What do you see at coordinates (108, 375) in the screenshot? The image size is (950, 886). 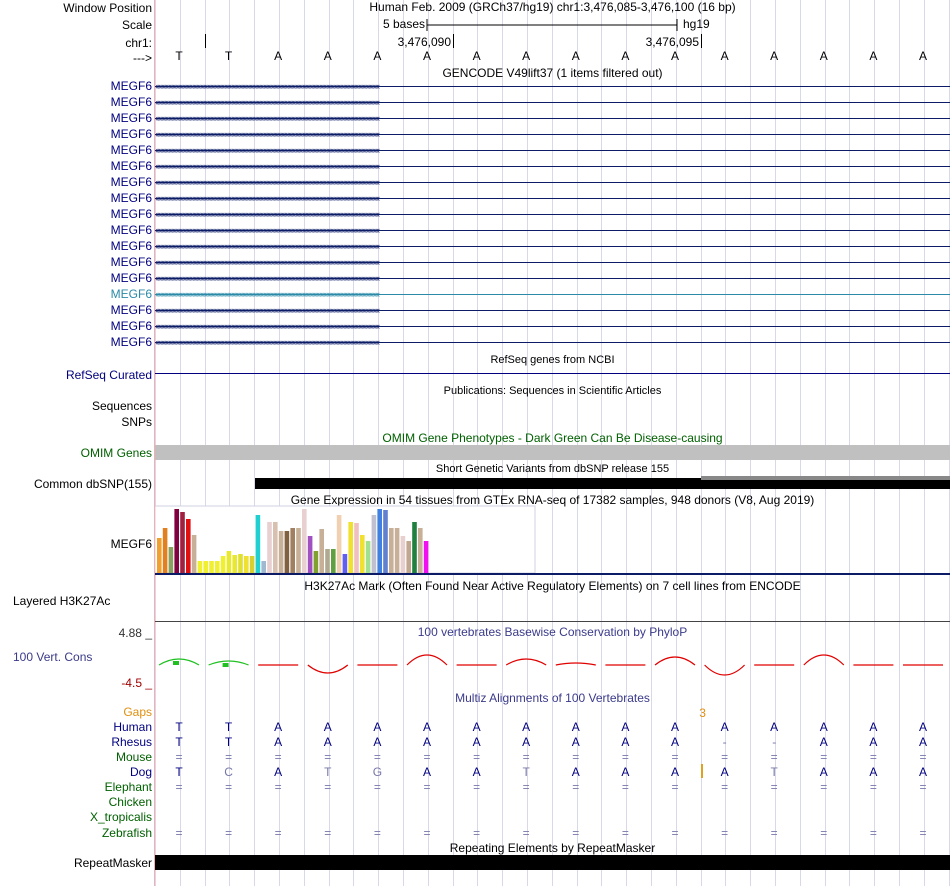 I see `refseq-track-label: RefSeq Curated` at bounding box center [108, 375].